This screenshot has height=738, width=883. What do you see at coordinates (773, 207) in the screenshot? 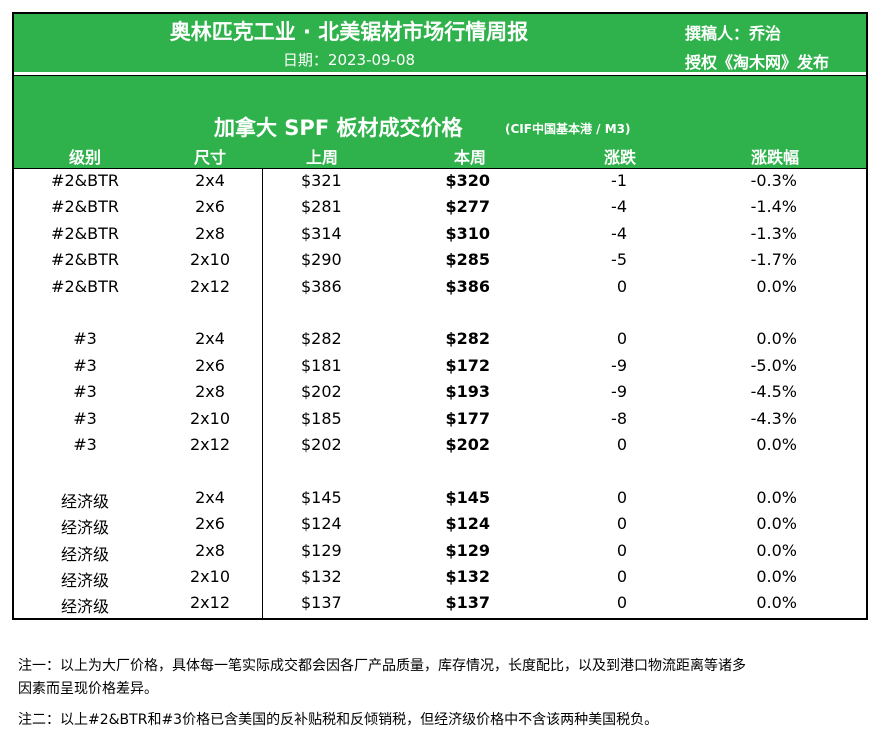
I see `table-cell: -1.4%` at bounding box center [773, 207].